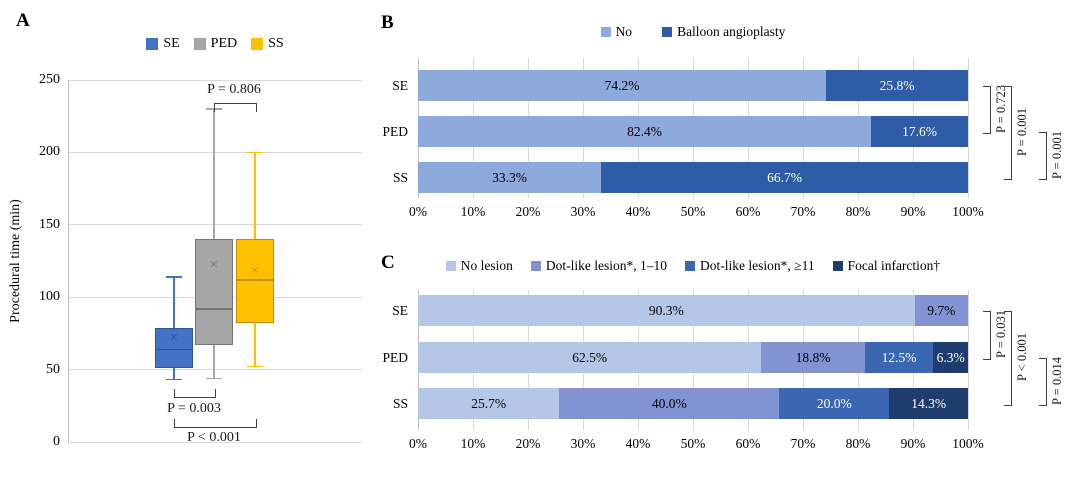  I want to click on legend-item: PED, so click(215, 44).